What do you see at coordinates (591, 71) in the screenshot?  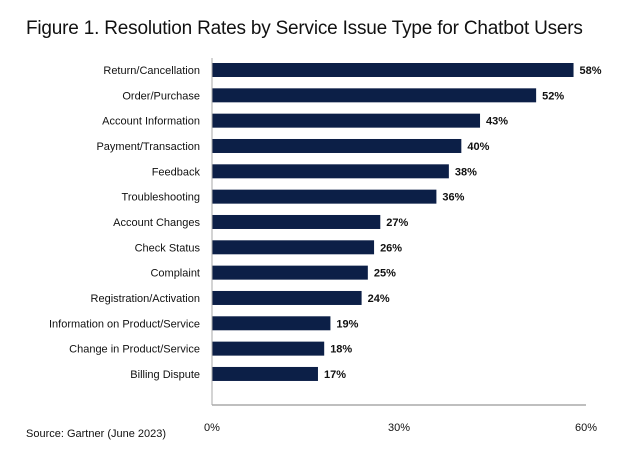 I see `data-label: 58%` at bounding box center [591, 71].